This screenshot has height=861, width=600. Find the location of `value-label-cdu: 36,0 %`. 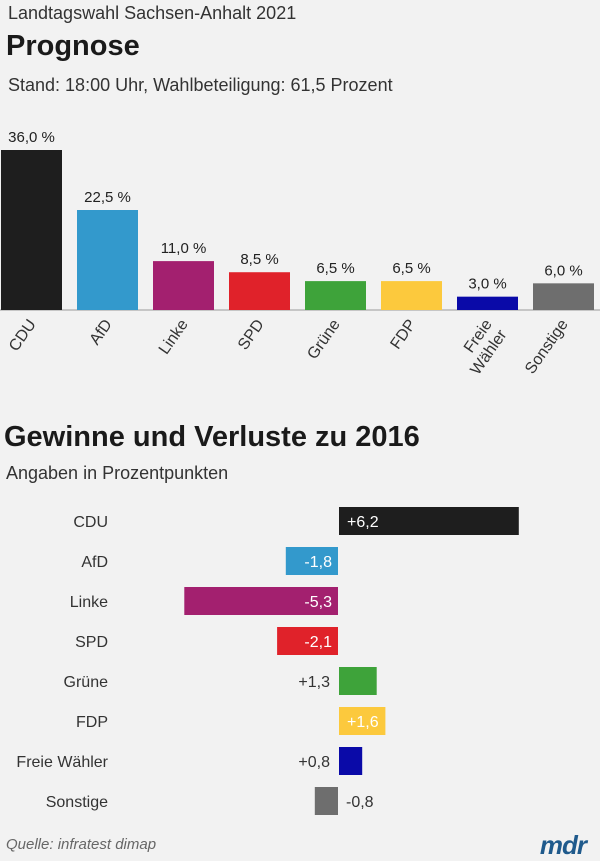

value-label-cdu: 36,0 % is located at coordinates (31, 137).